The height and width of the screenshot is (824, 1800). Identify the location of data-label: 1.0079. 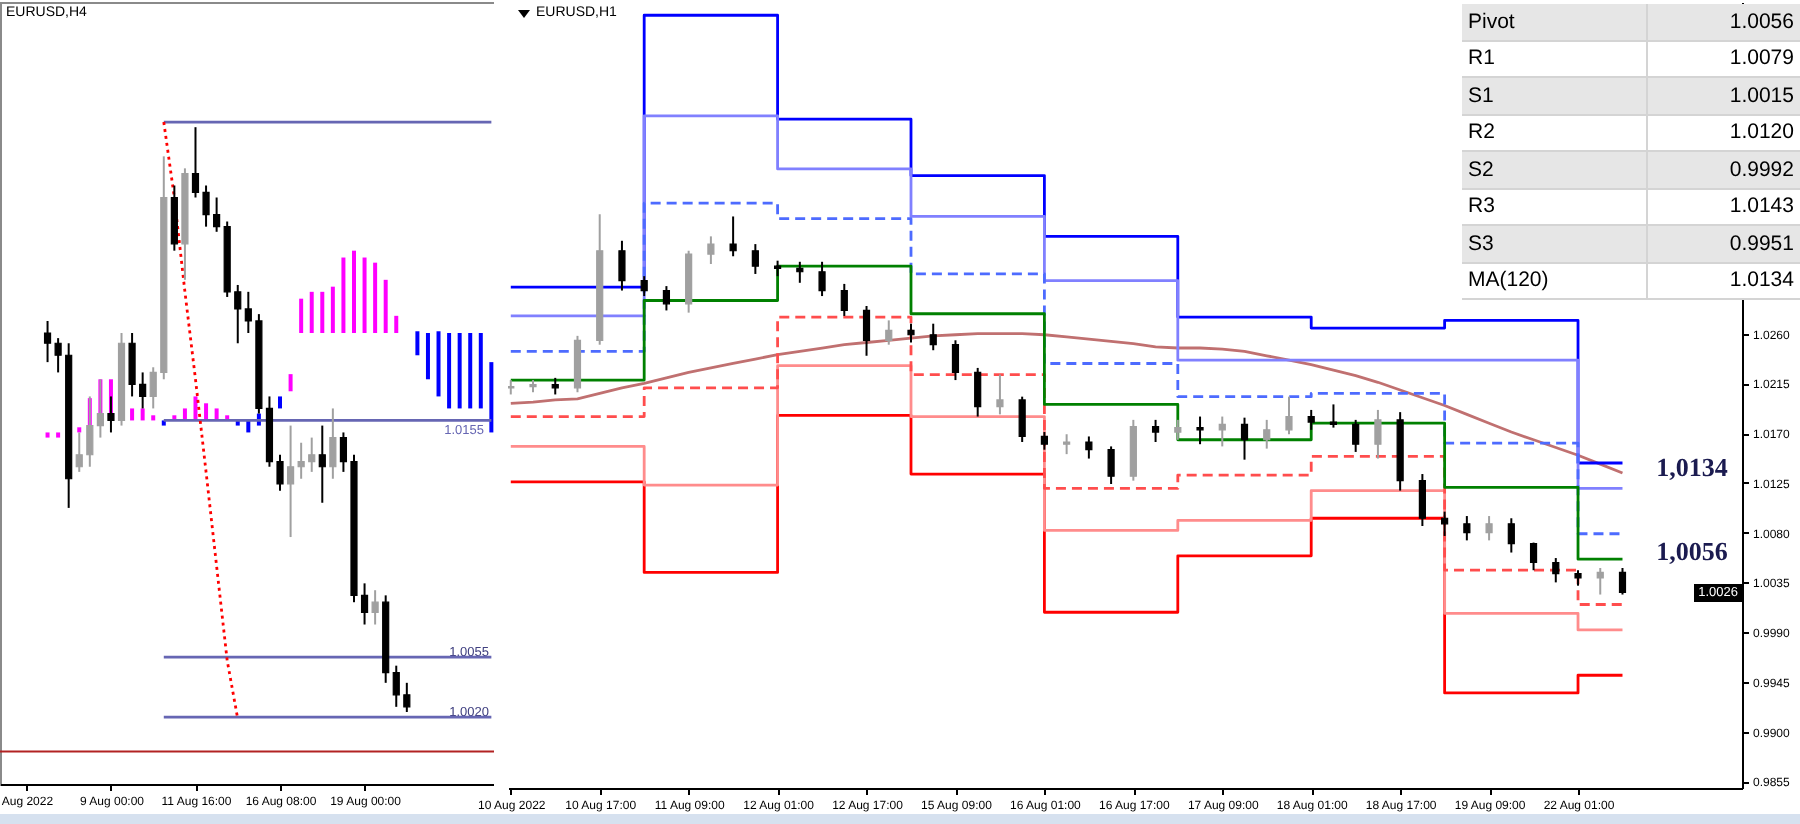
(1723, 58).